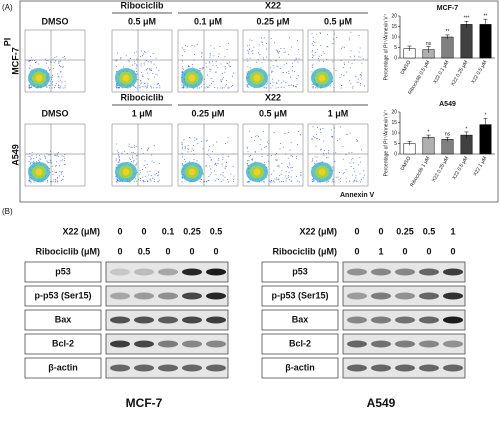 Image resolution: width=500 pixels, height=425 pixels. What do you see at coordinates (485, 24) in the screenshot?
I see `error-bar` at bounding box center [485, 24].